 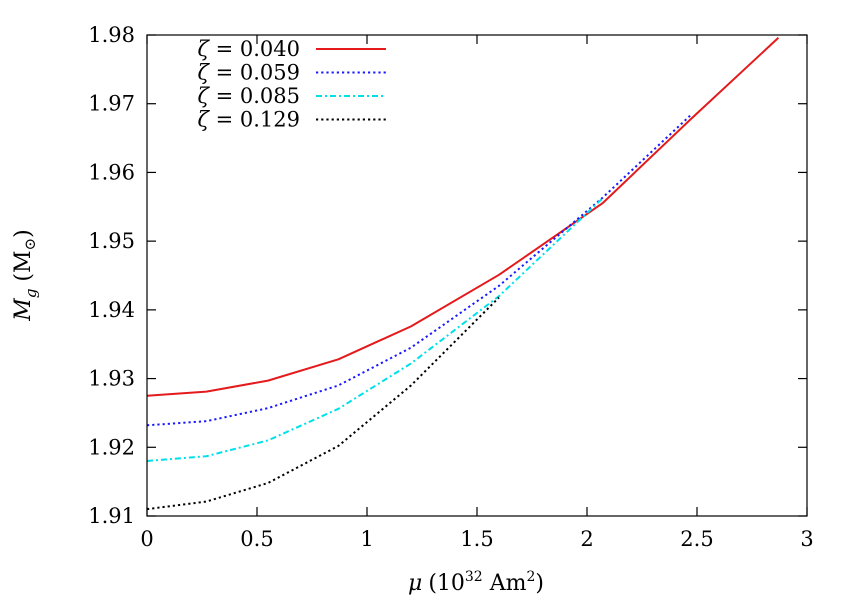 What do you see at coordinates (111, 447) in the screenshot?
I see `y-tick-label: 1.92` at bounding box center [111, 447].